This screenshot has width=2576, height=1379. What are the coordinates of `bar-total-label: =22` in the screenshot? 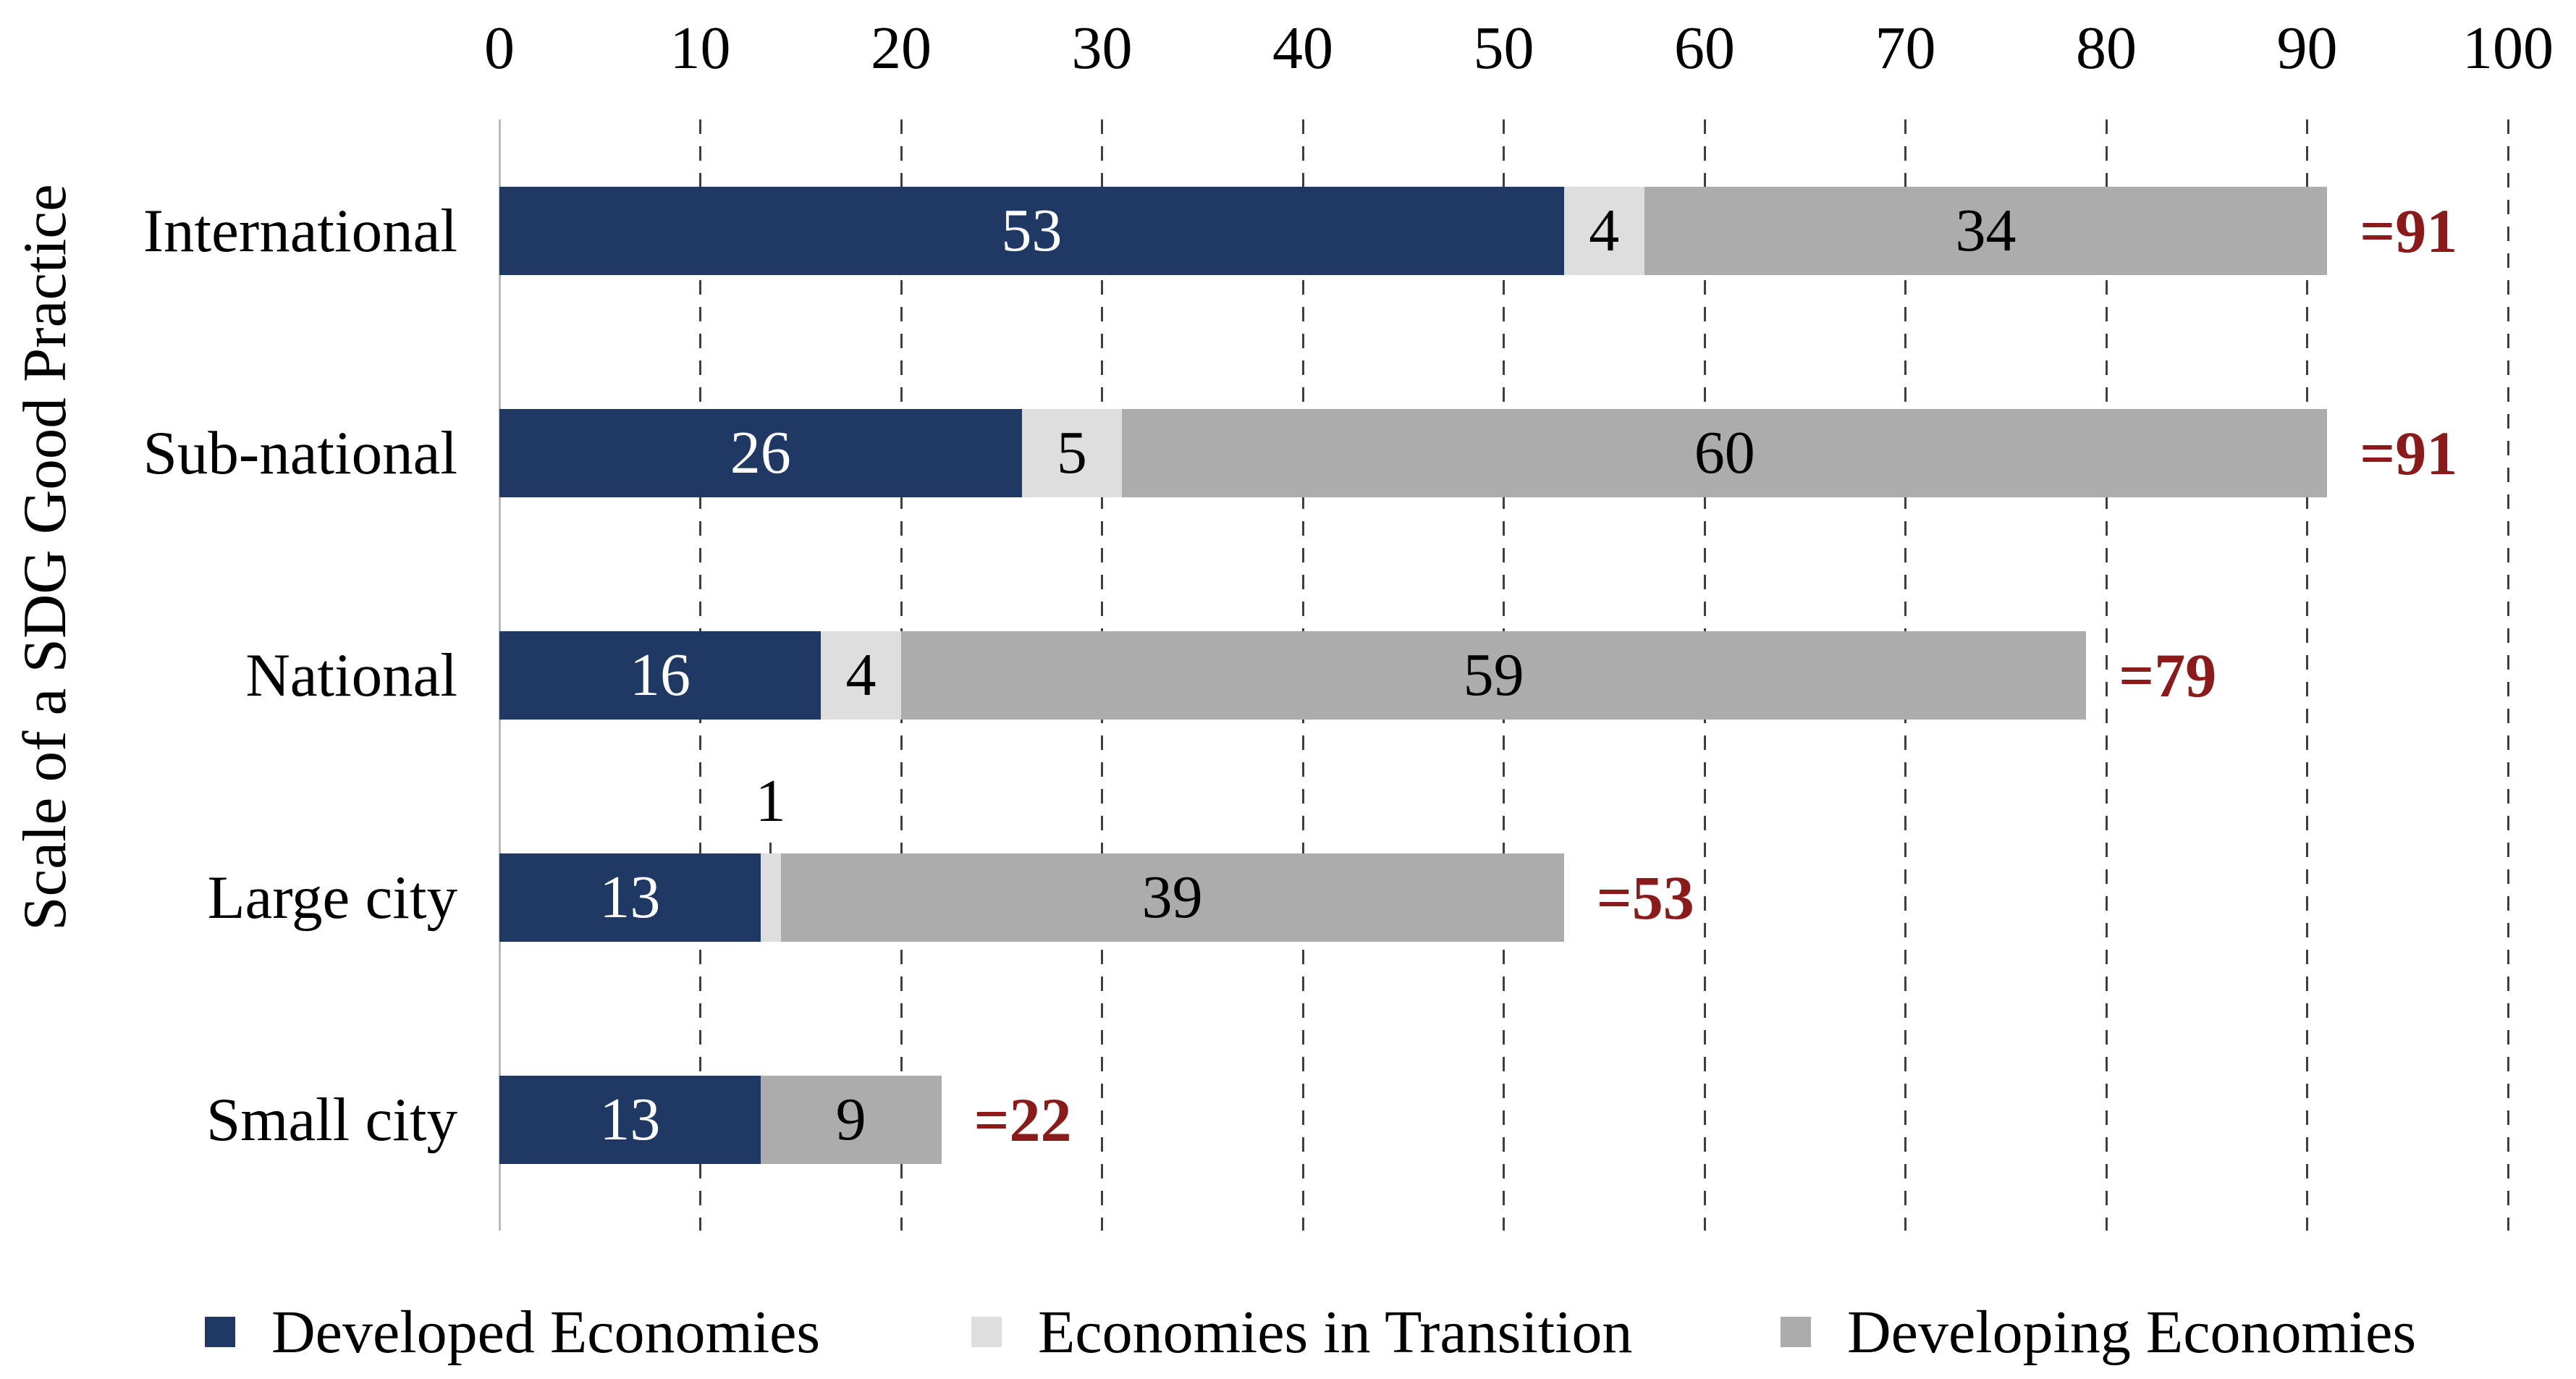 It's located at (1023, 1120).